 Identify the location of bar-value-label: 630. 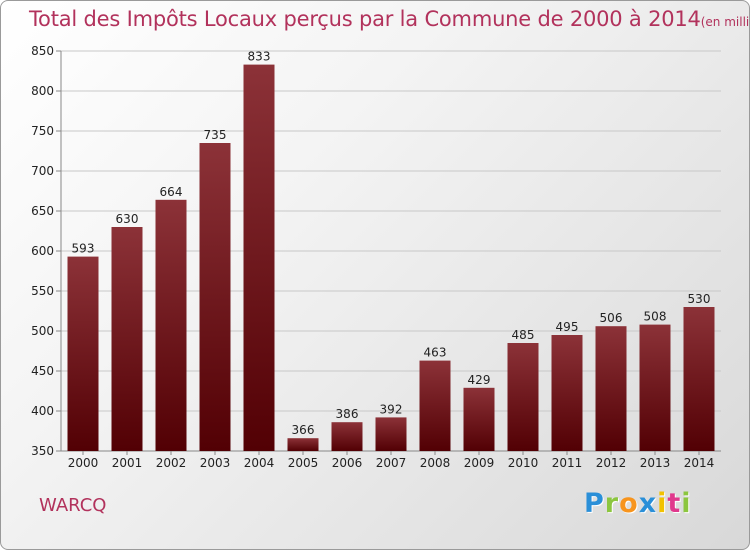
(127, 219).